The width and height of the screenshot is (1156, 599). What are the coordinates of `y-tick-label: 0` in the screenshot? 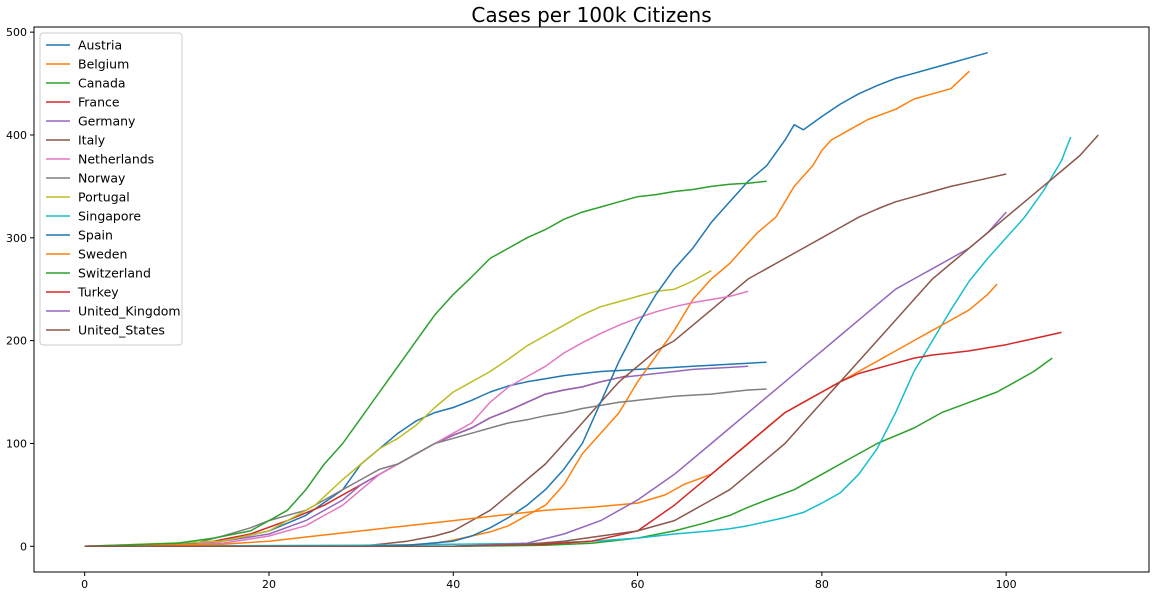 It's located at (23, 546).